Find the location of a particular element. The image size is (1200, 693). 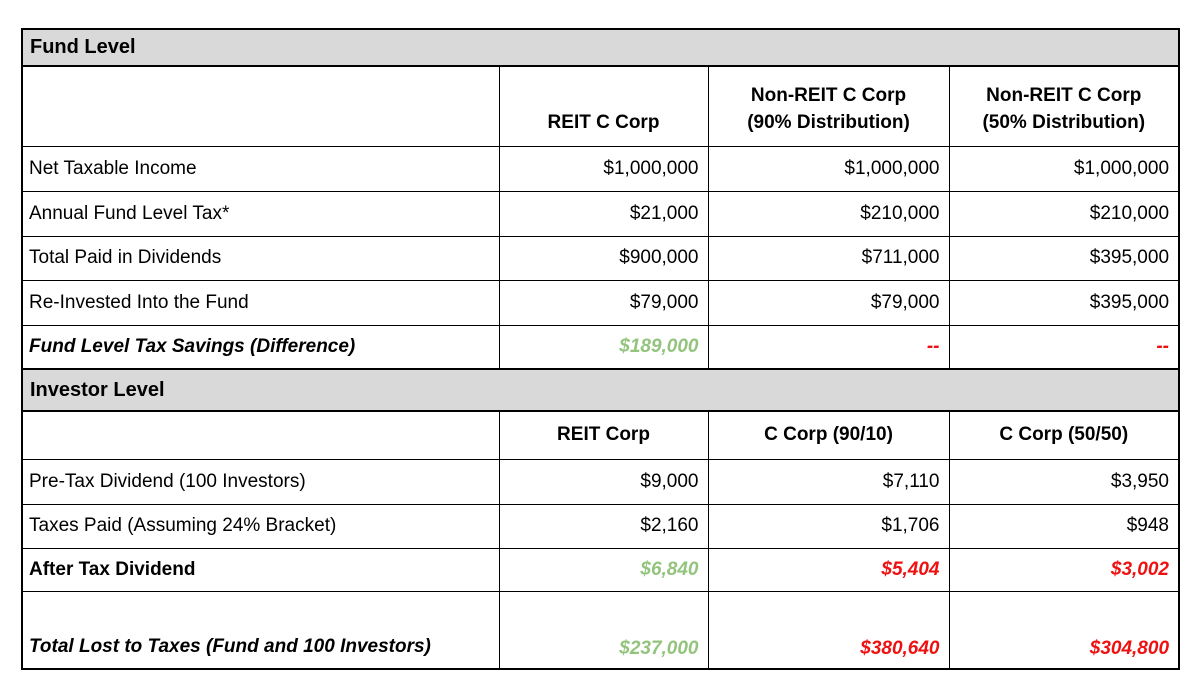

cell-value: $21,000 is located at coordinates (603, 213).